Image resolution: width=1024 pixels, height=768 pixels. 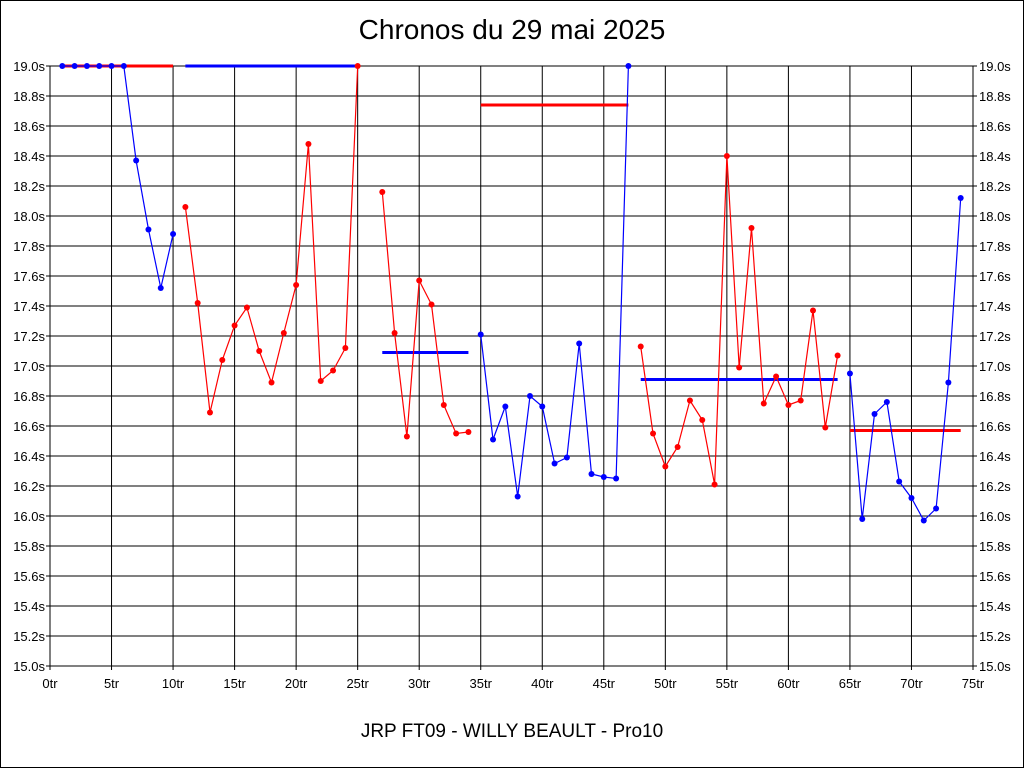 What do you see at coordinates (995, 336) in the screenshot?
I see `y-tick-label-right: 17.2s` at bounding box center [995, 336].